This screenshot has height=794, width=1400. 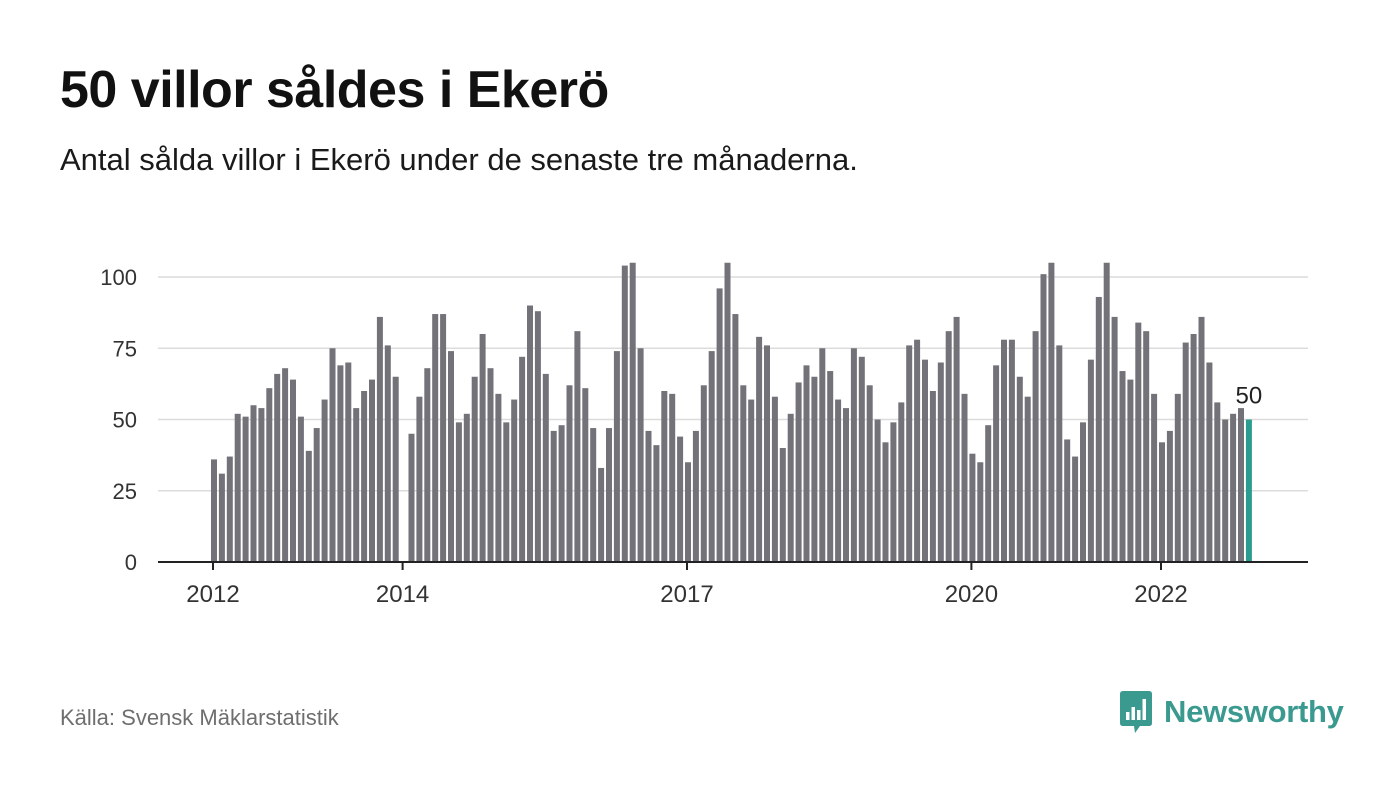 I want to click on axes, so click(x=733, y=565).